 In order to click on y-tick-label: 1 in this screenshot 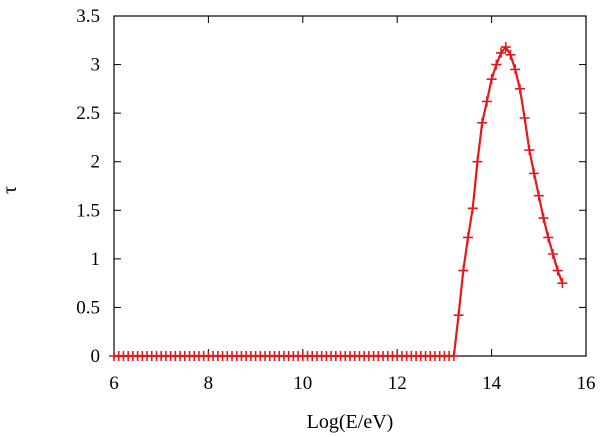, I will do `click(96, 259)`.